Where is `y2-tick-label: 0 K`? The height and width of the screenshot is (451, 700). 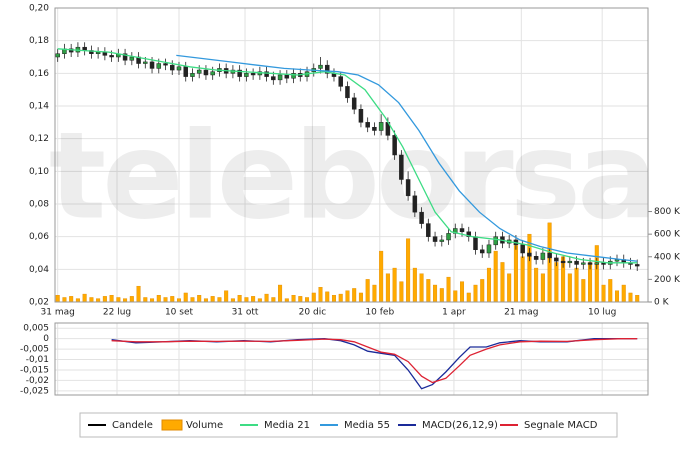 y2-tick-label: 0 K is located at coordinates (662, 303).